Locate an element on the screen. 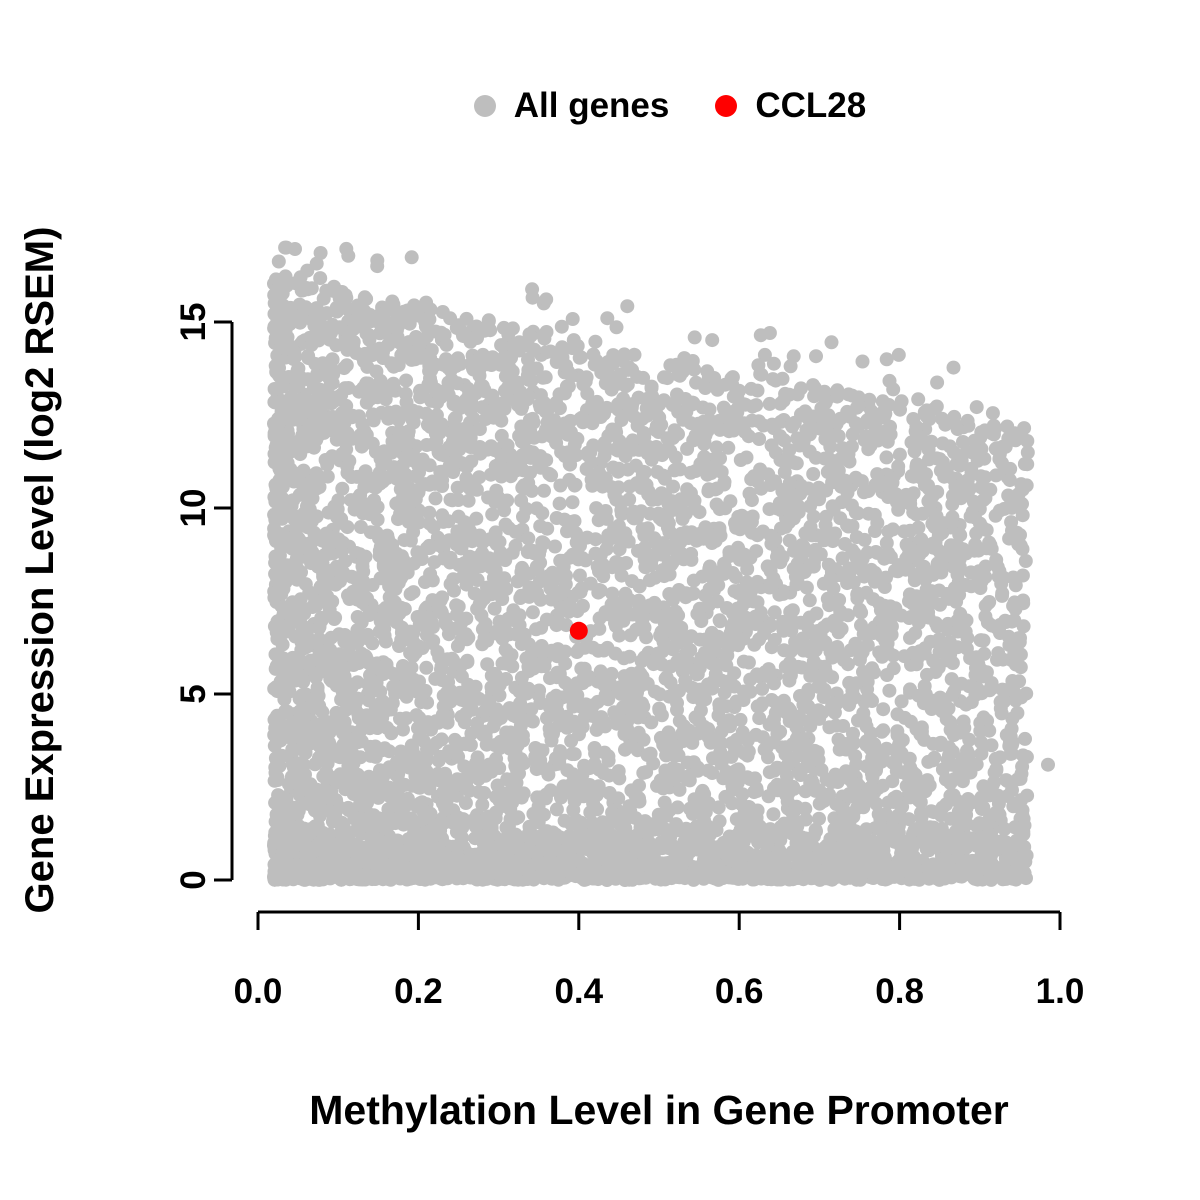  ccl28-point is located at coordinates (578, 630).